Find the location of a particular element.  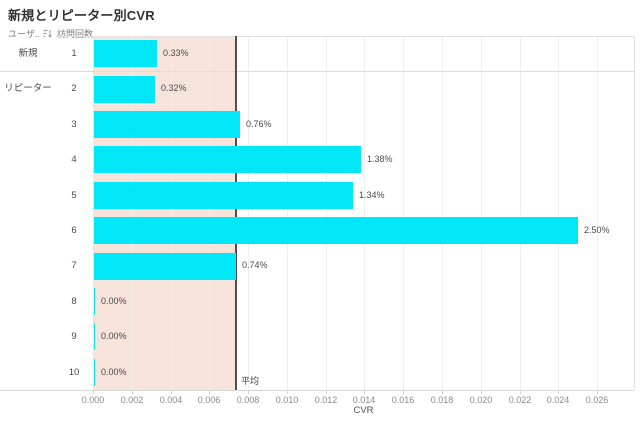

plot-border-top is located at coordinates (345, 36).